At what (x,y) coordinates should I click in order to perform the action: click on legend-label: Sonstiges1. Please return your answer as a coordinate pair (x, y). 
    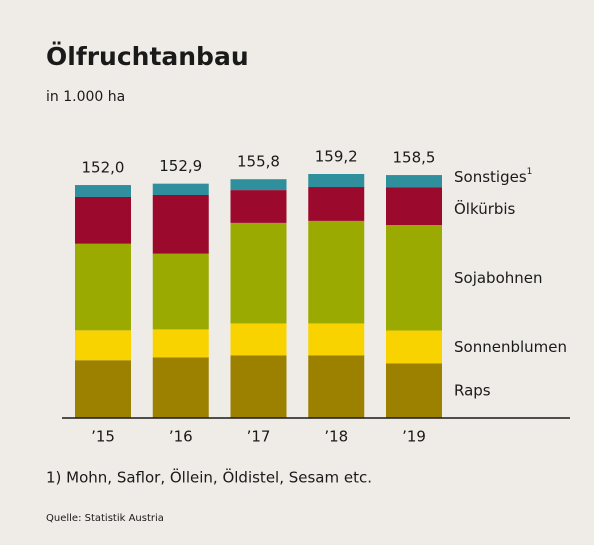
    Looking at the image, I should click on (493, 176).